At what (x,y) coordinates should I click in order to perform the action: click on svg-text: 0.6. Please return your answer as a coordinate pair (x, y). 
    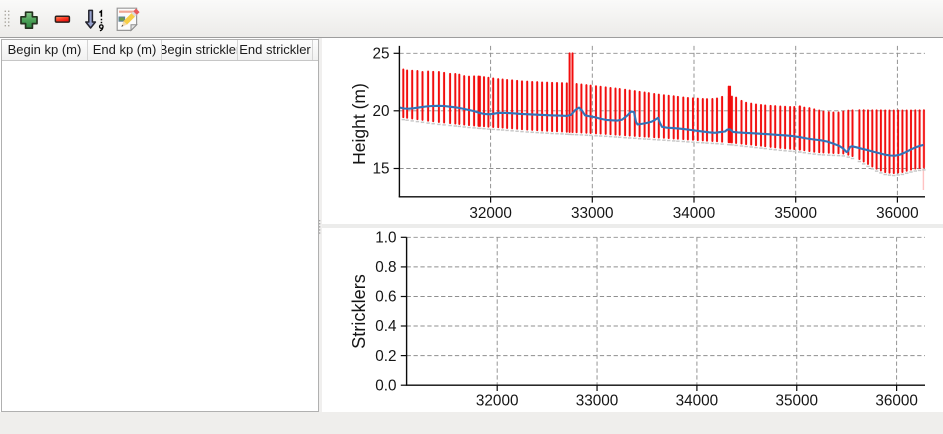
    Looking at the image, I should click on (385, 297).